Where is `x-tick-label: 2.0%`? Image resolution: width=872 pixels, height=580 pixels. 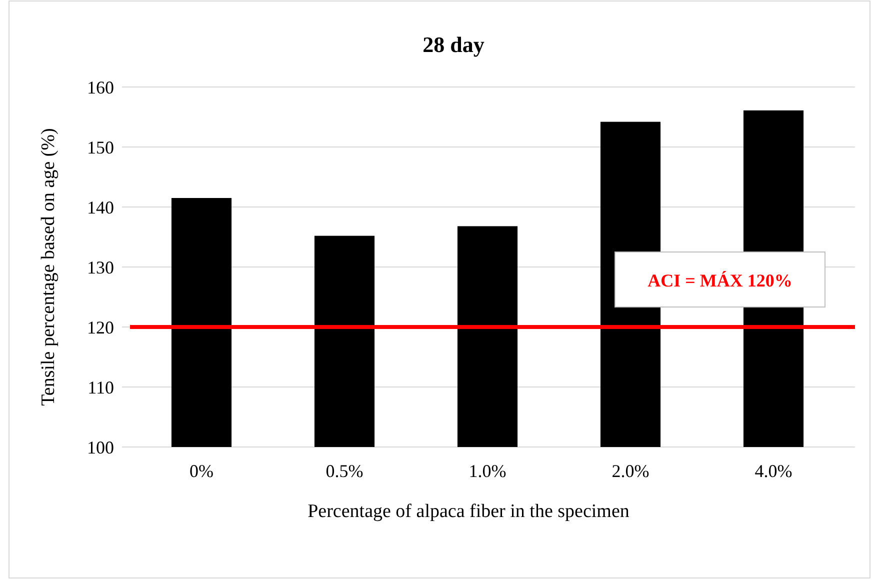
x-tick-label: 2.0% is located at coordinates (631, 471).